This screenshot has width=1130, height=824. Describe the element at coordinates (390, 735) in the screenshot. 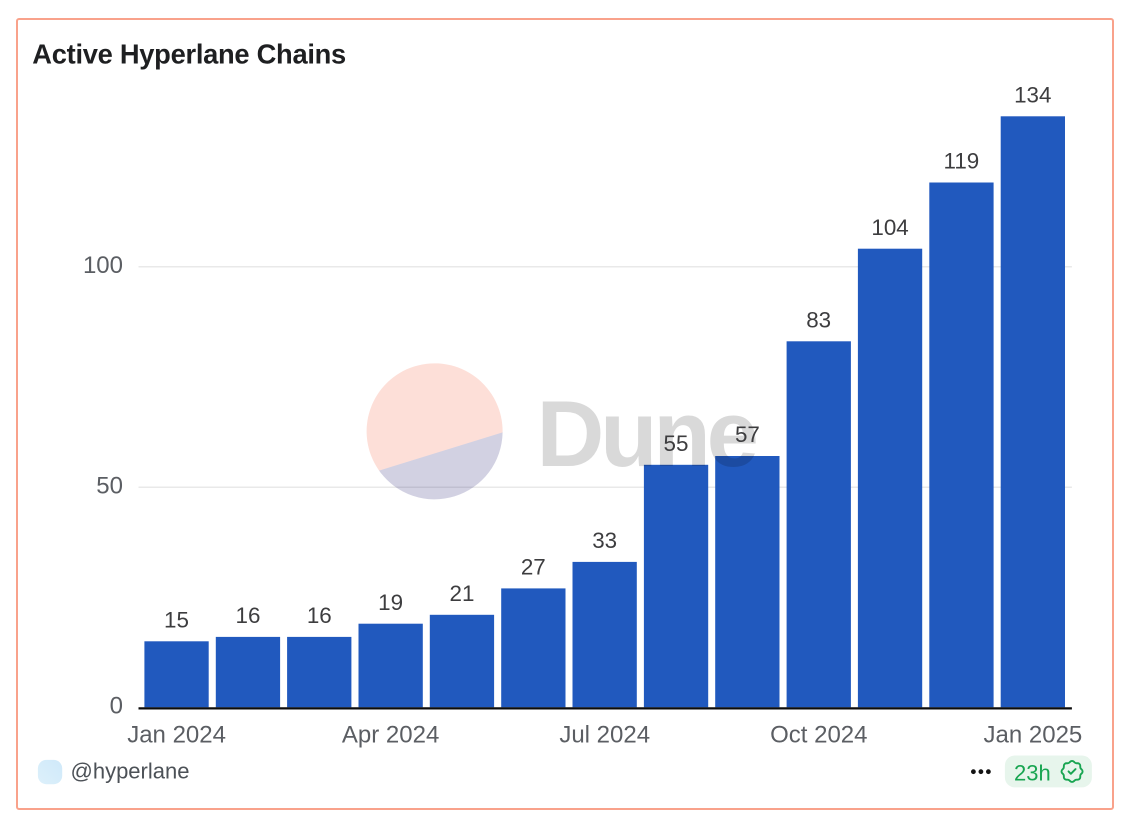

I see `svg-text: Apr 2024` at that location.